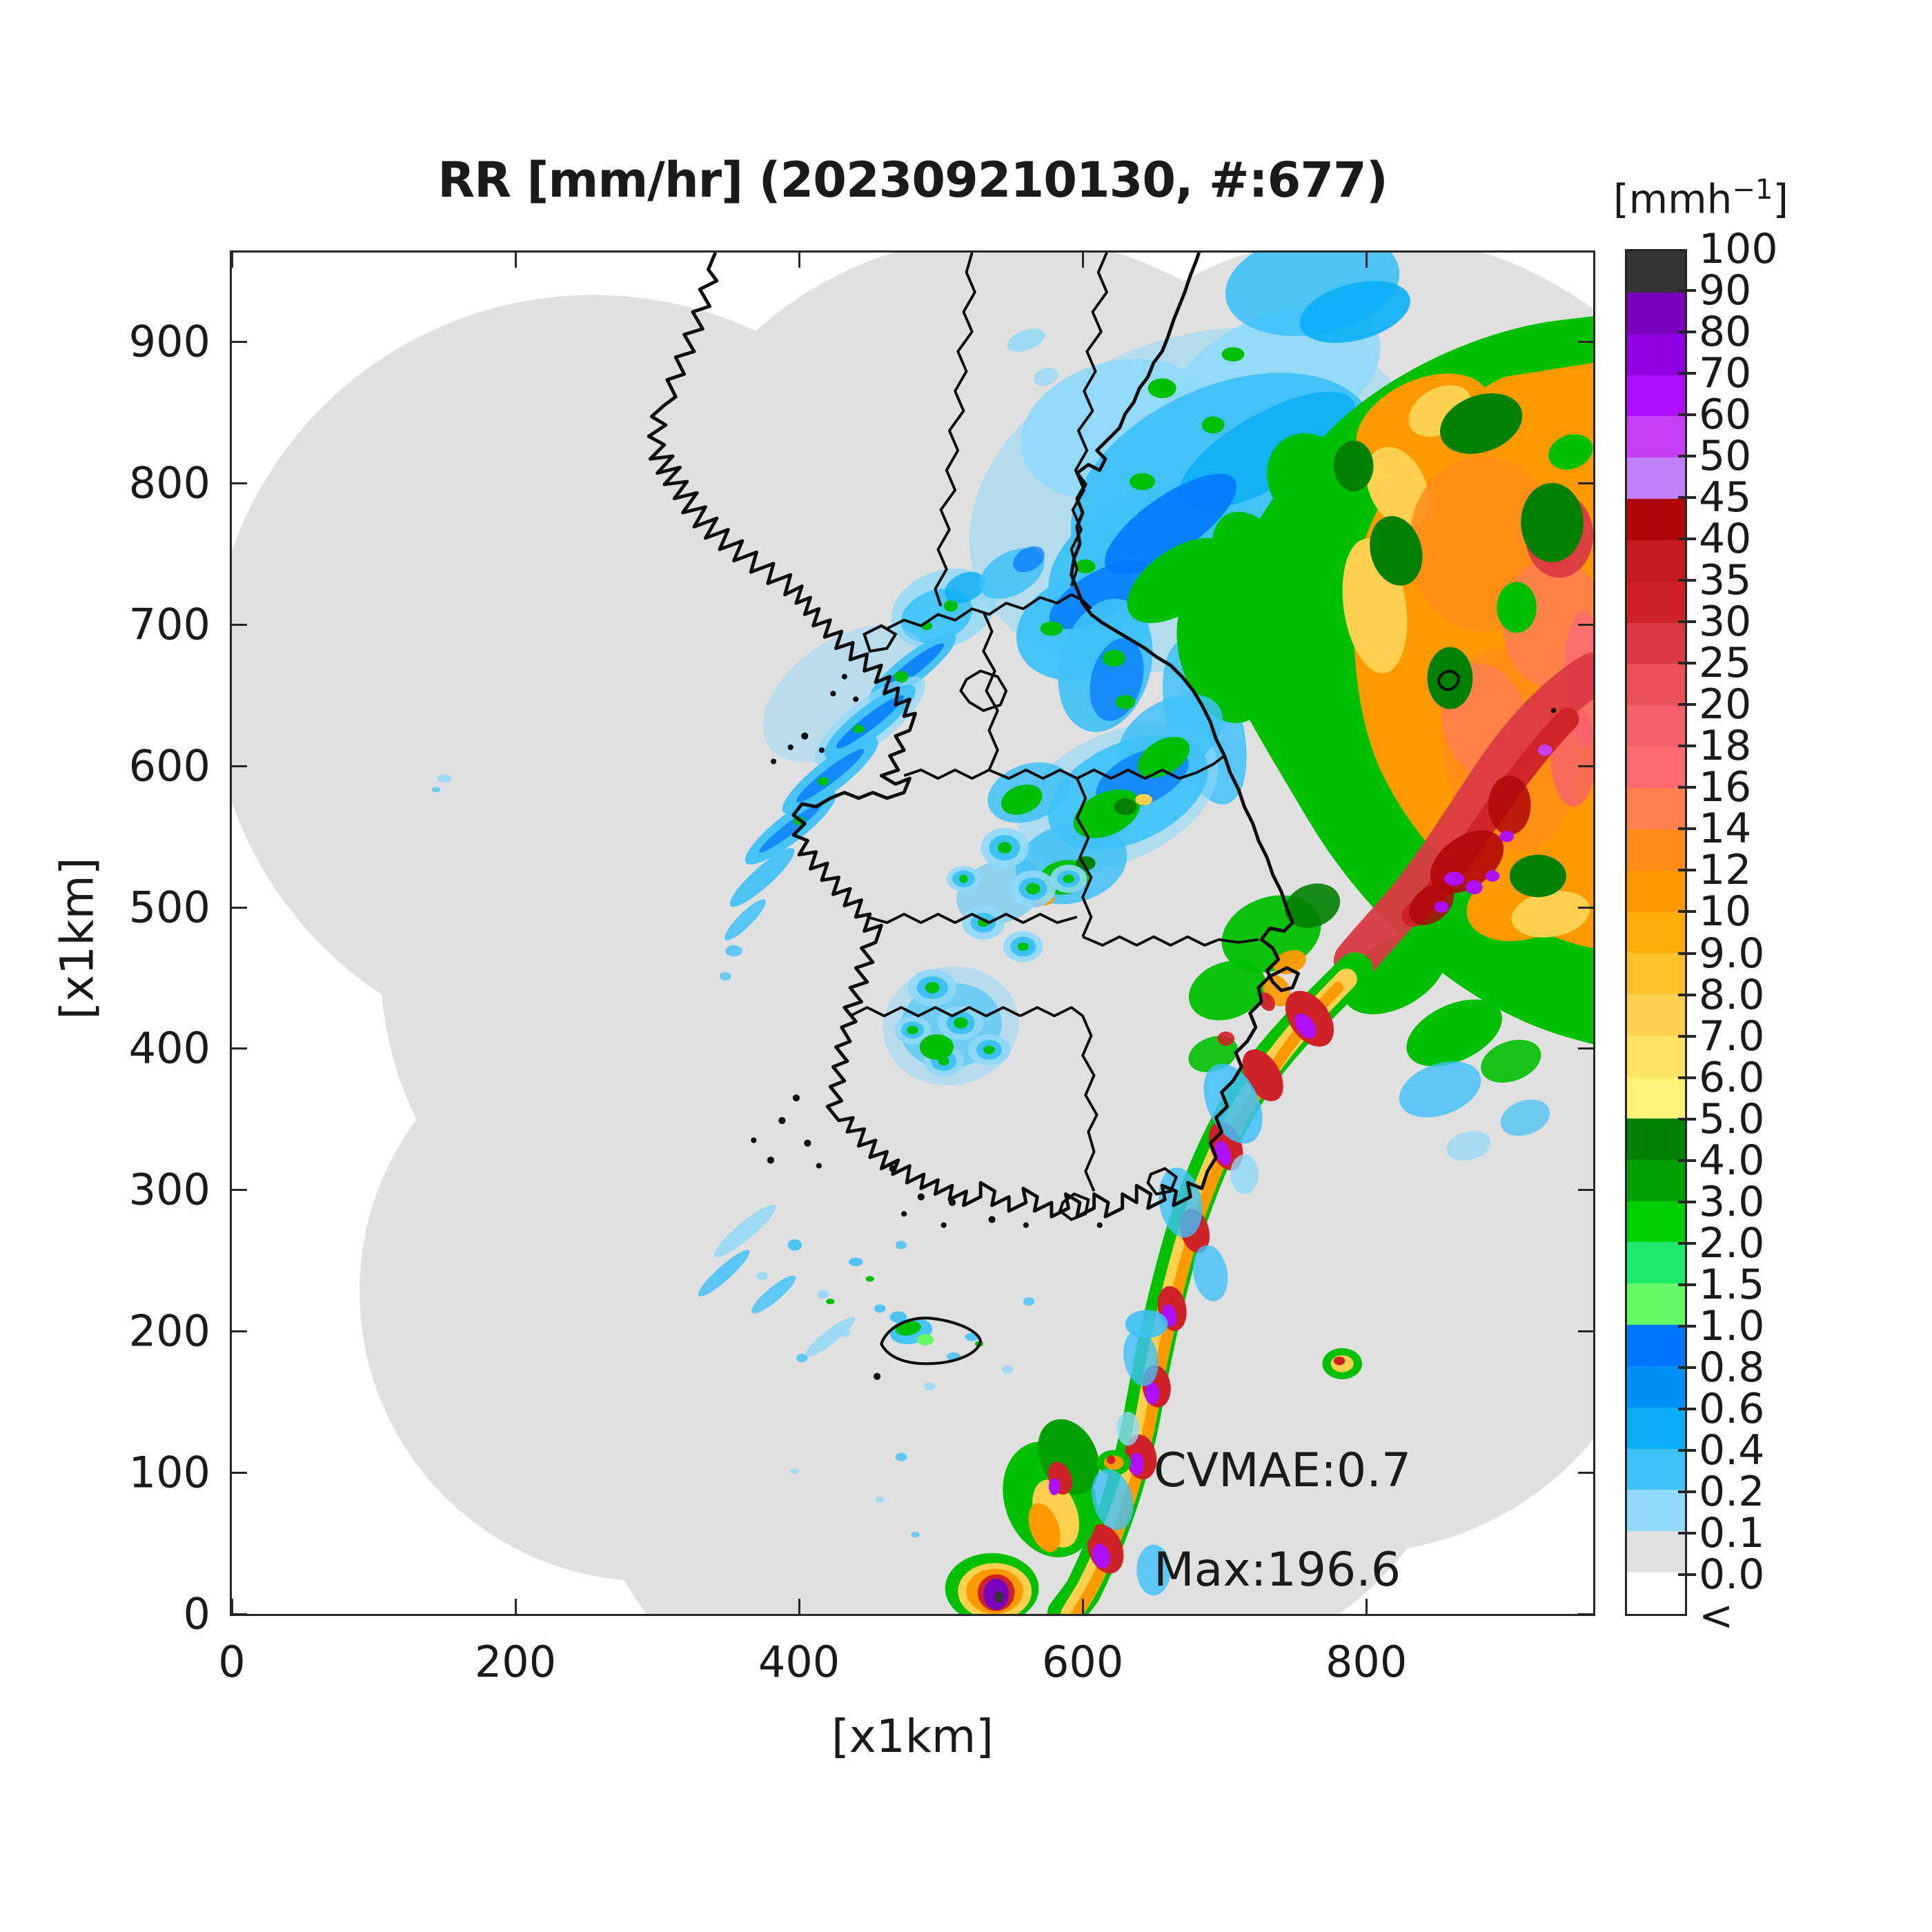 This screenshot has height=1932, width=1932. Describe the element at coordinates (931, 1341) in the screenshot. I see `island-outline` at that location.